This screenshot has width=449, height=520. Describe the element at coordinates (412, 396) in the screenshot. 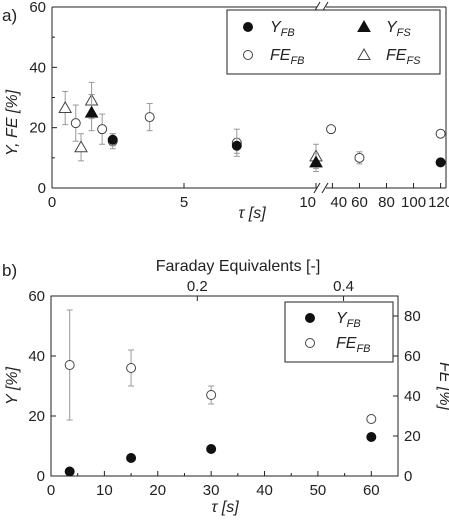

I see `y2-tick-label-b: 40` at that location.